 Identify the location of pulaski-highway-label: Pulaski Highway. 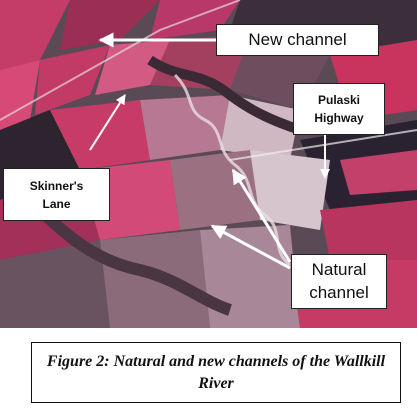
(339, 109).